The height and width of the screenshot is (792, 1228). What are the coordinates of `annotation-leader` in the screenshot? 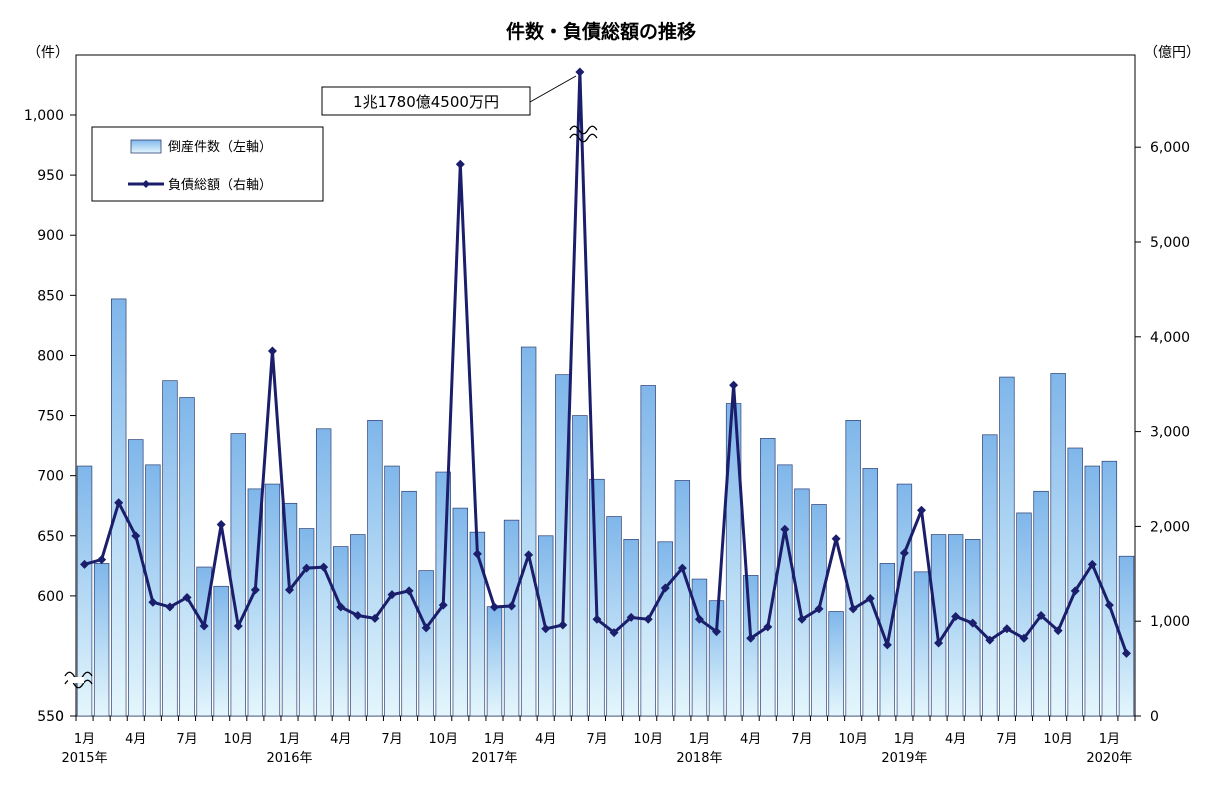 It's located at (553, 89).